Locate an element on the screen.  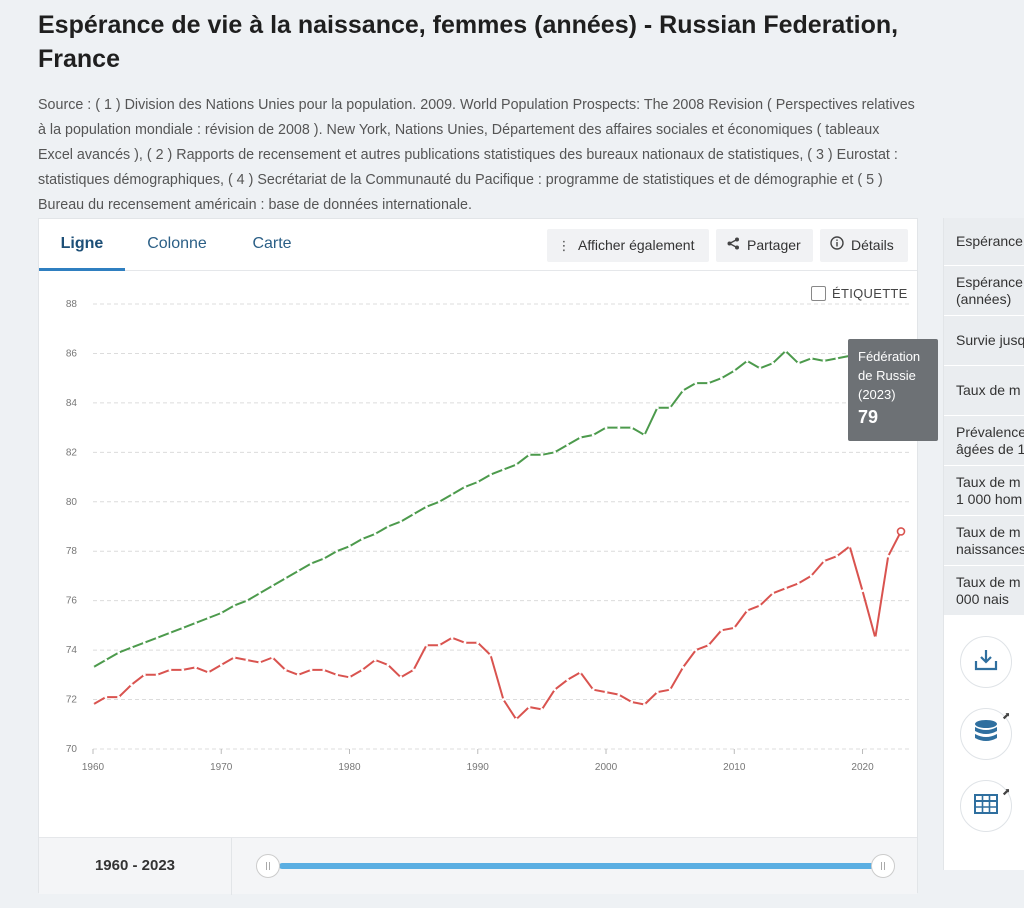
related-indicator-item: Taux de m 000 nais is located at coordinates (984, 591).